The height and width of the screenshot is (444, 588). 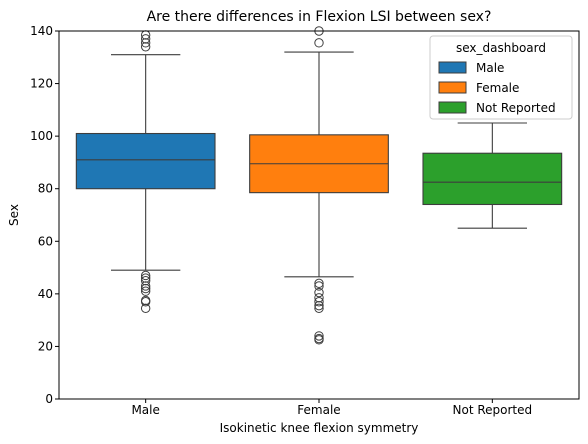 I want to click on y-tick-label: 0, so click(x=49, y=399).